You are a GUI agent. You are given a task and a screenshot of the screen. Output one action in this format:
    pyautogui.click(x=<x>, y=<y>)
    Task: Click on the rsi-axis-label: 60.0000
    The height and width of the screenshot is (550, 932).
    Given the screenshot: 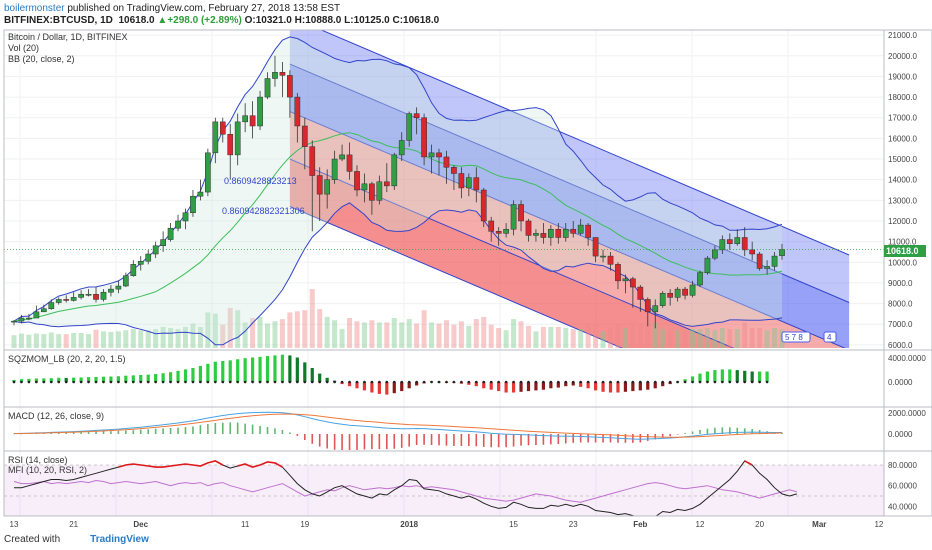 What is the action you would take?
    pyautogui.click(x=902, y=486)
    